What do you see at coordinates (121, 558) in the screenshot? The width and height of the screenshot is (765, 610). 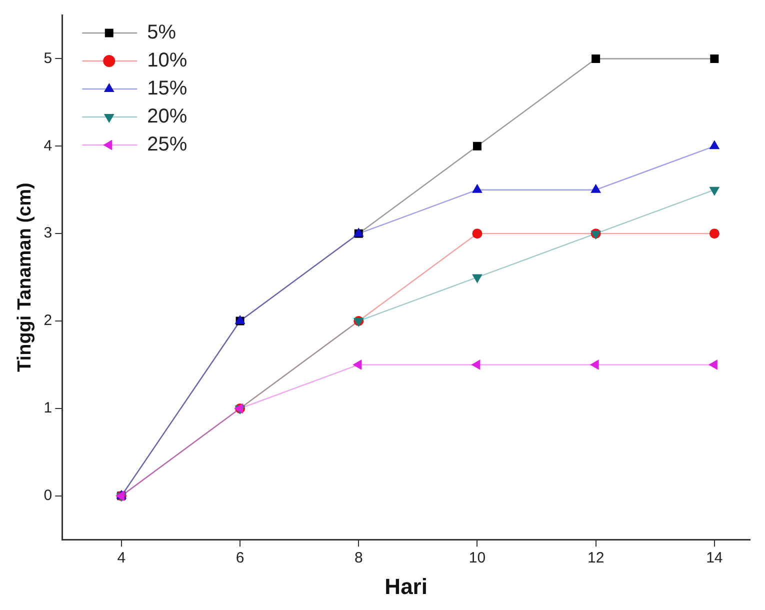 I see `x-tick-label: 4` at bounding box center [121, 558].